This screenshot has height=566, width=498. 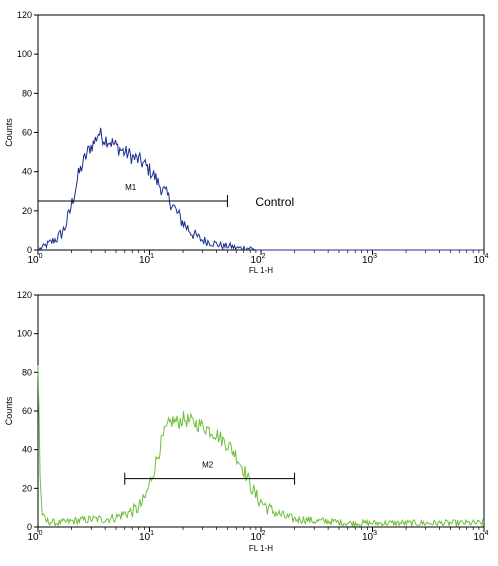 What do you see at coordinates (131, 187) in the screenshot?
I see `gate-marker-label: M1` at bounding box center [131, 187].